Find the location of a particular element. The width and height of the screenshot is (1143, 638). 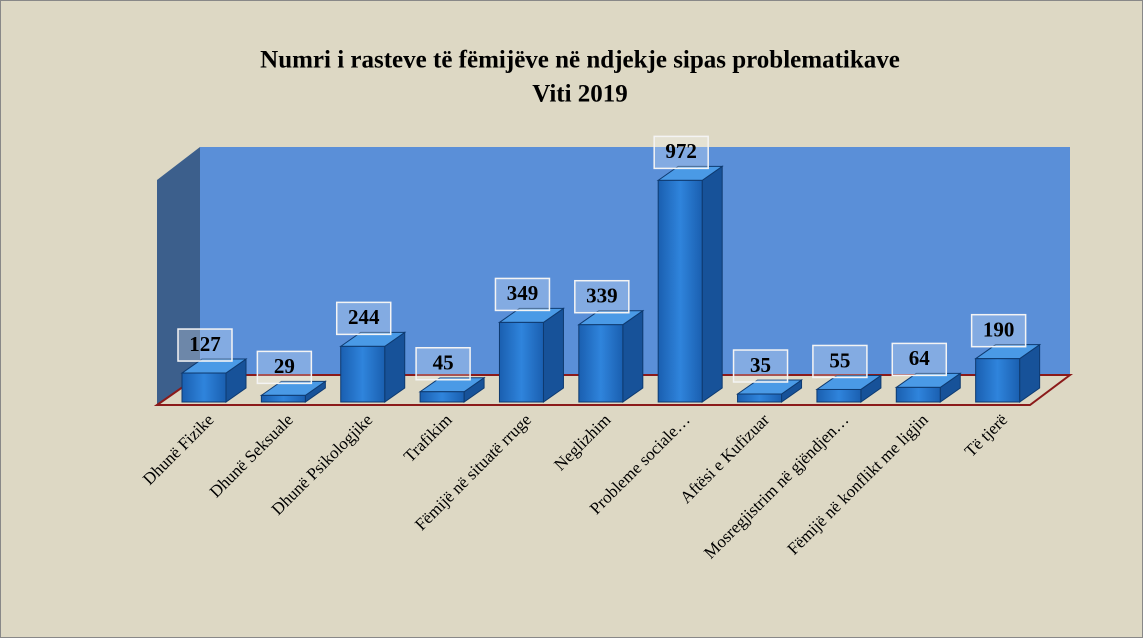

side-wall is located at coordinates (178, 276).